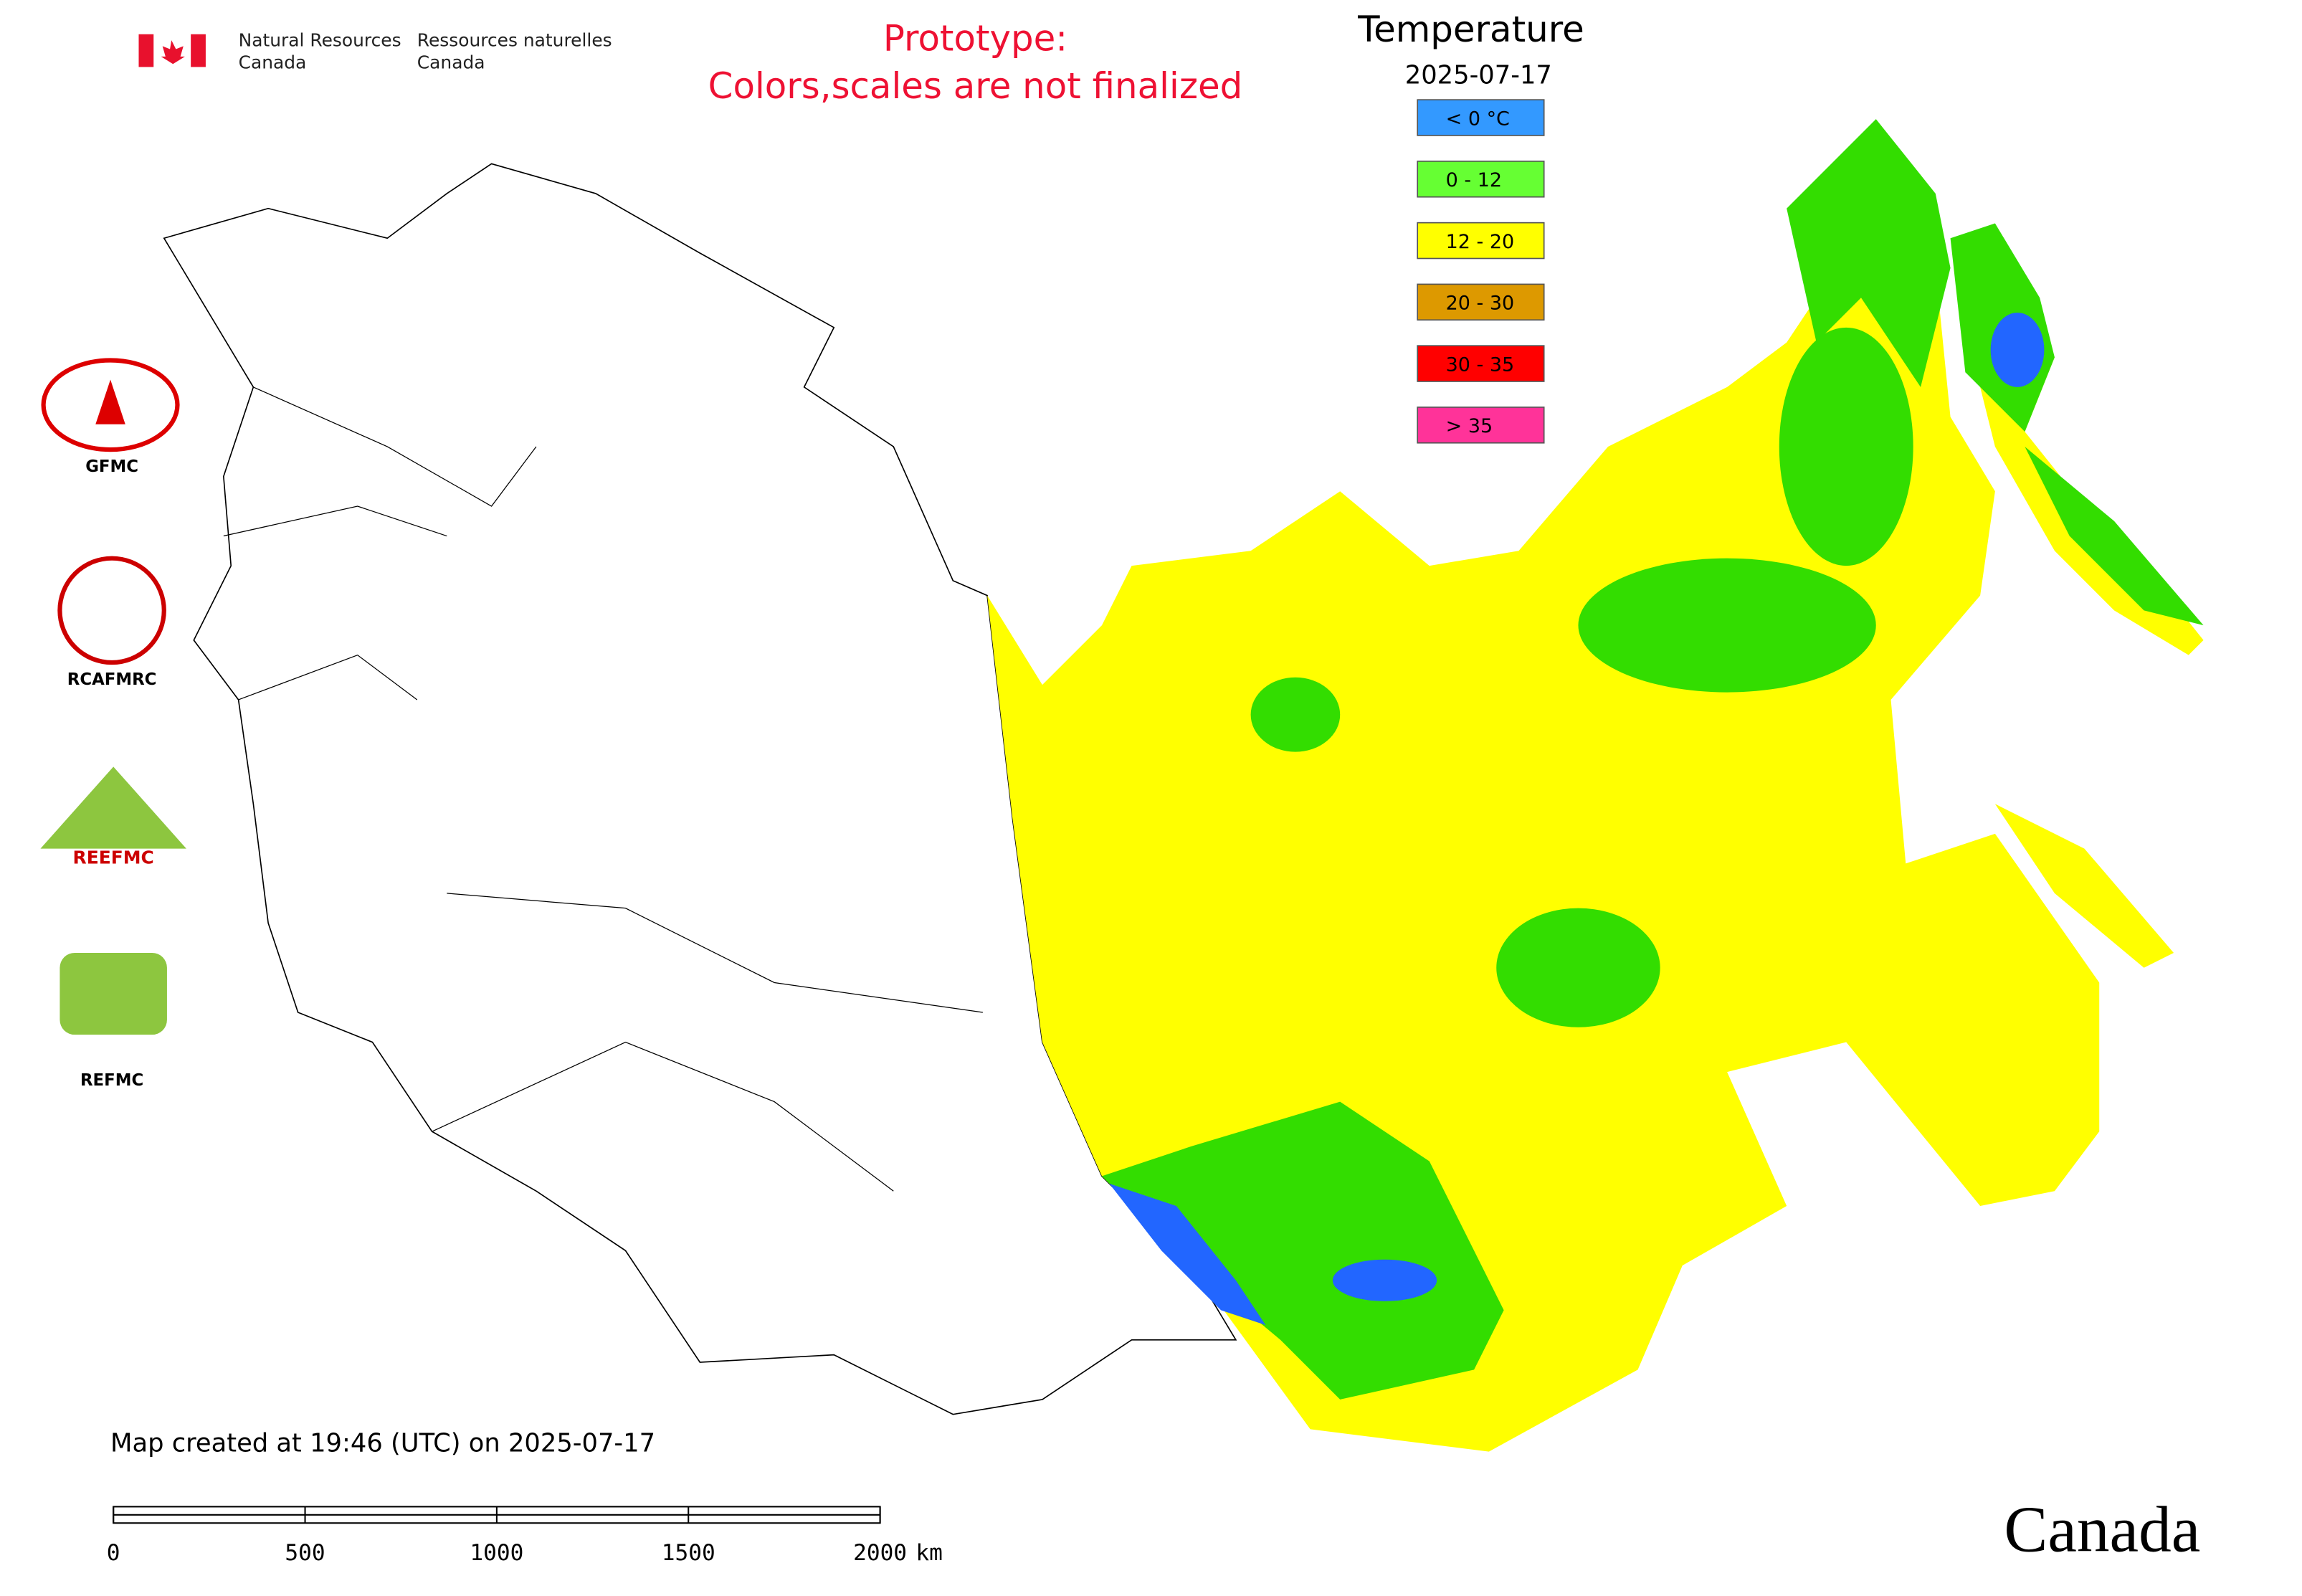 This screenshot has width=2302, height=1596. Describe the element at coordinates (113, 1553) in the screenshot. I see `scale-label: 0` at that location.